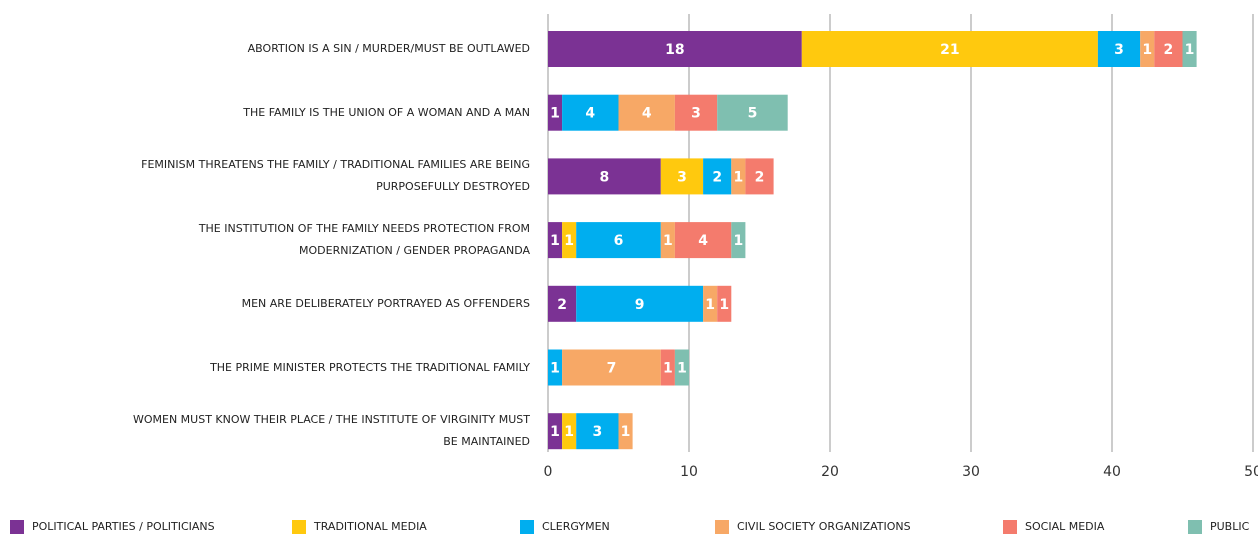  I want to click on legend-label: TRADITIONAL MEDIA, so click(370, 526).